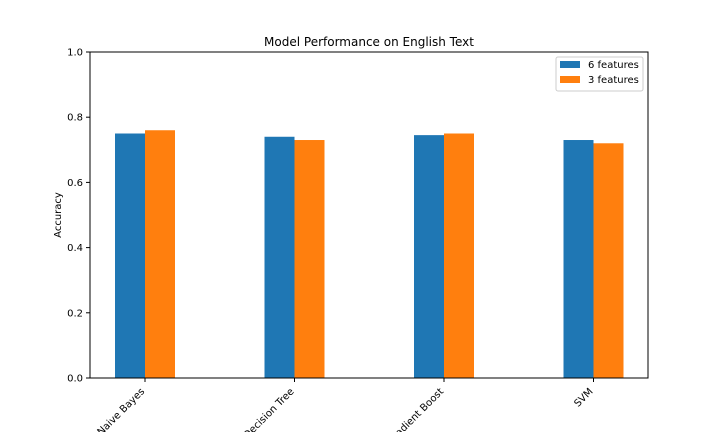 This screenshot has width=720, height=432. Describe the element at coordinates (613, 80) in the screenshot. I see `legend-label: 3 features` at that location.